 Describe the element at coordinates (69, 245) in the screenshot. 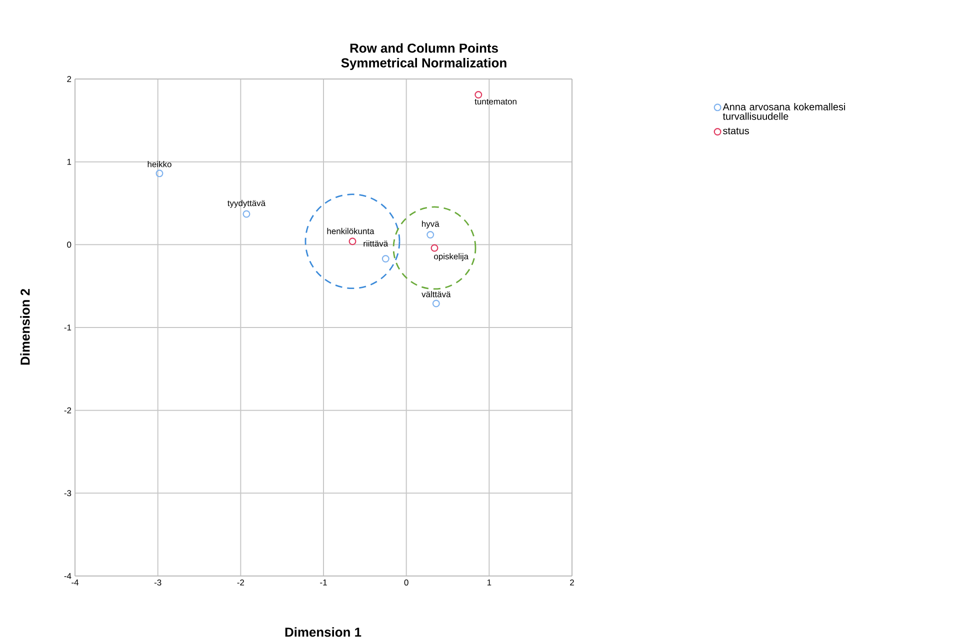

I see `y-tick-label: 0` at that location.